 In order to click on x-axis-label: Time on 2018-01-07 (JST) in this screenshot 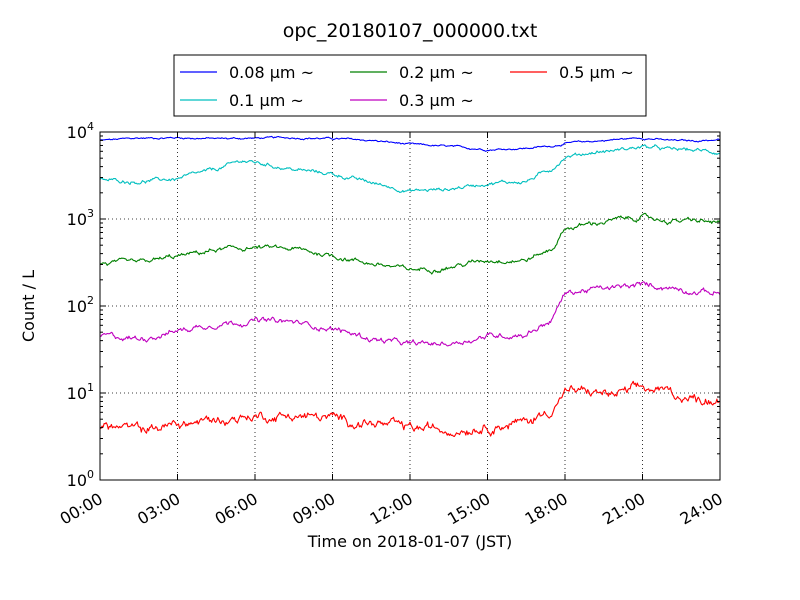, I will do `click(409, 541)`.